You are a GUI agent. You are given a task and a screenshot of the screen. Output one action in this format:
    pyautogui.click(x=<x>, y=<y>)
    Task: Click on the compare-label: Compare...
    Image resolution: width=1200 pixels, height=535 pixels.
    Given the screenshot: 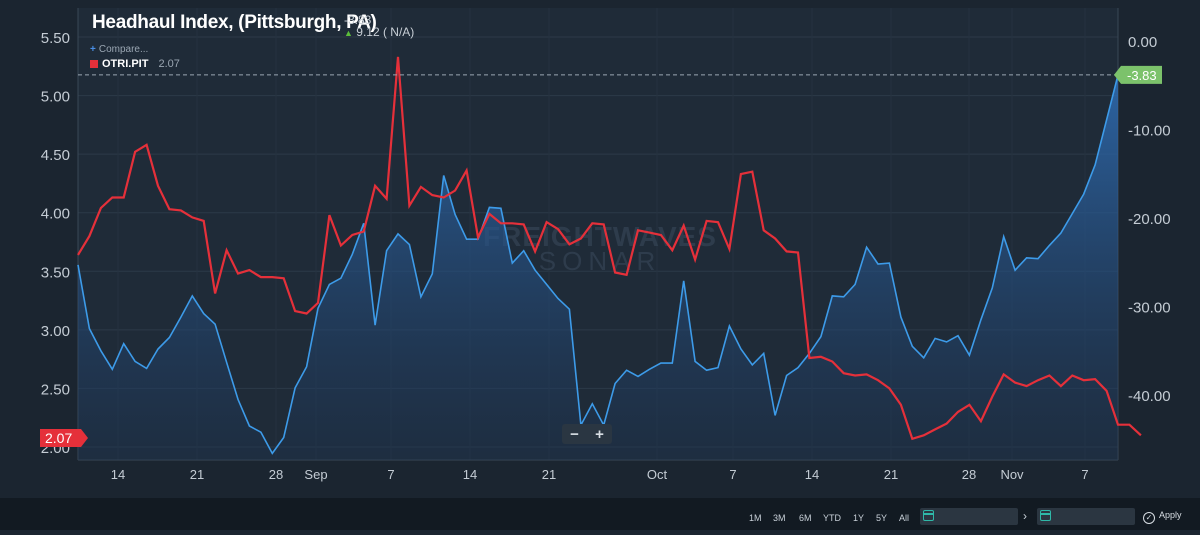 What is the action you would take?
    pyautogui.click(x=123, y=49)
    